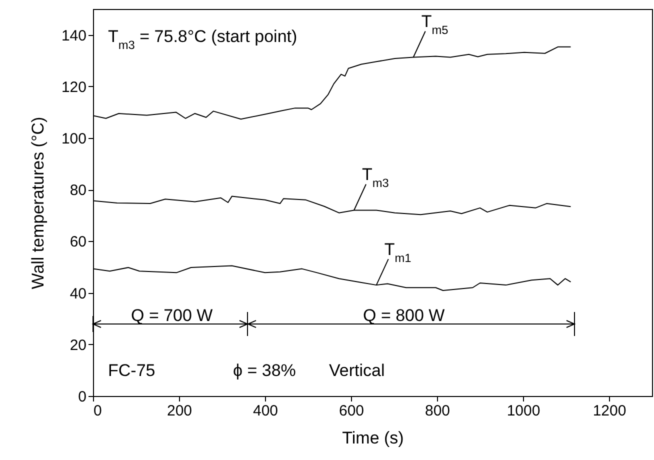  Describe the element at coordinates (398, 253) in the screenshot. I see `series-label: T$_{m1}$` at that location.